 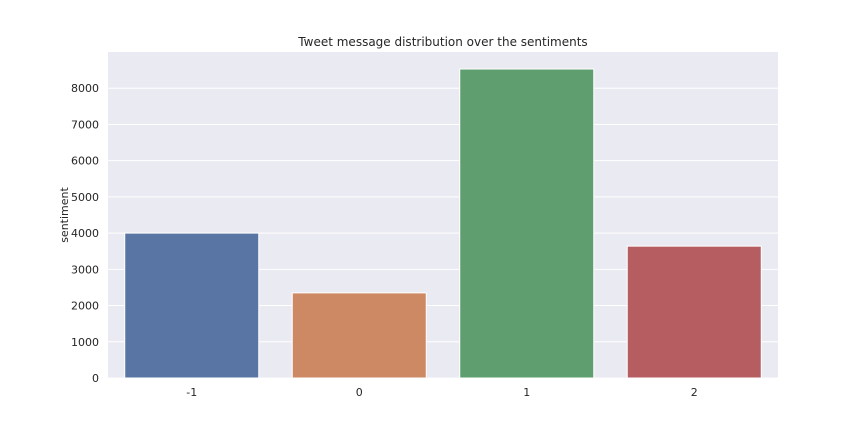 I want to click on bar--1, so click(x=192, y=305).